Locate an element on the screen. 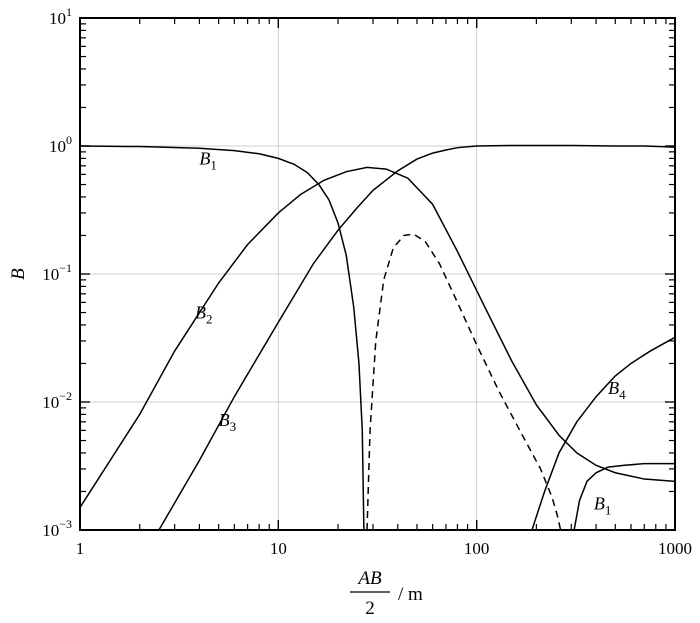  x-tick-label: 10 is located at coordinates (278, 548).